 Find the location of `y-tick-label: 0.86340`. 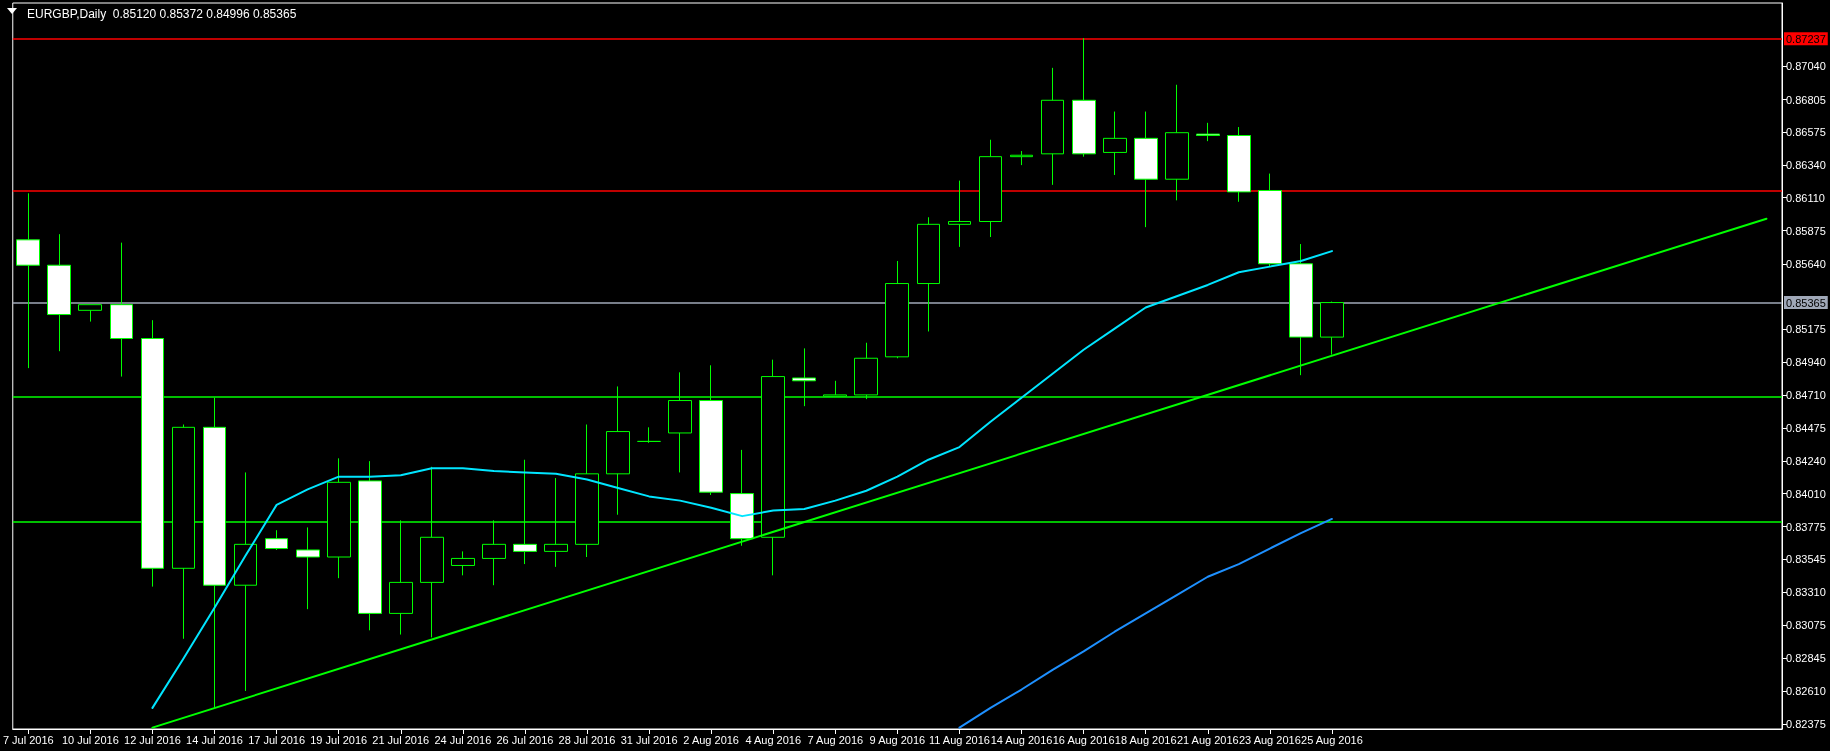

y-tick-label: 0.86340 is located at coordinates (1806, 165).